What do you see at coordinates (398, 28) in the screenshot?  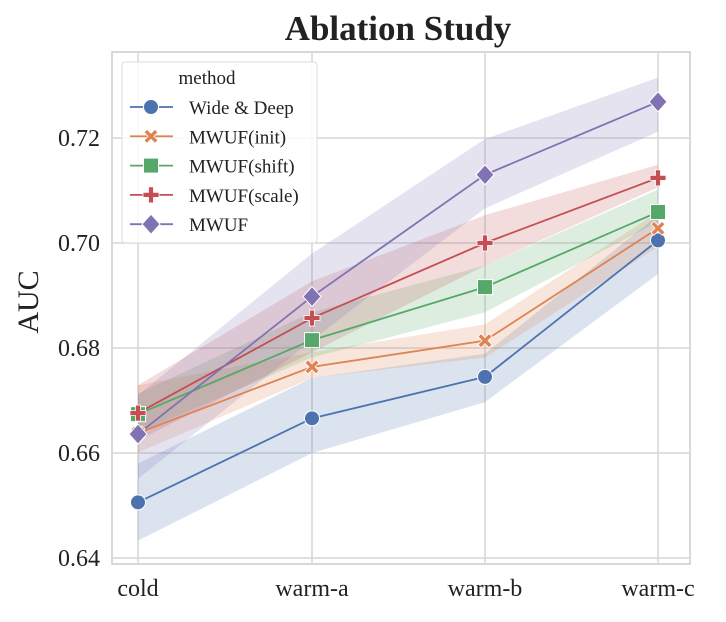 I see `chart-title: Ablation Study` at bounding box center [398, 28].